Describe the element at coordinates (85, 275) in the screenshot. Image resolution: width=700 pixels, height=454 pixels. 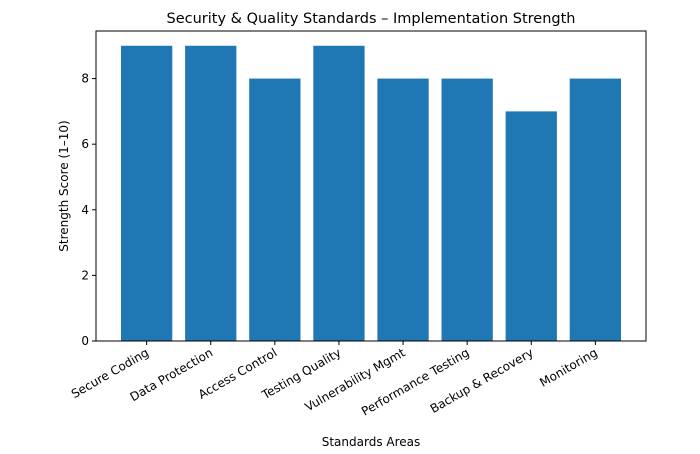
I see `y-tick-label: 2` at that location.